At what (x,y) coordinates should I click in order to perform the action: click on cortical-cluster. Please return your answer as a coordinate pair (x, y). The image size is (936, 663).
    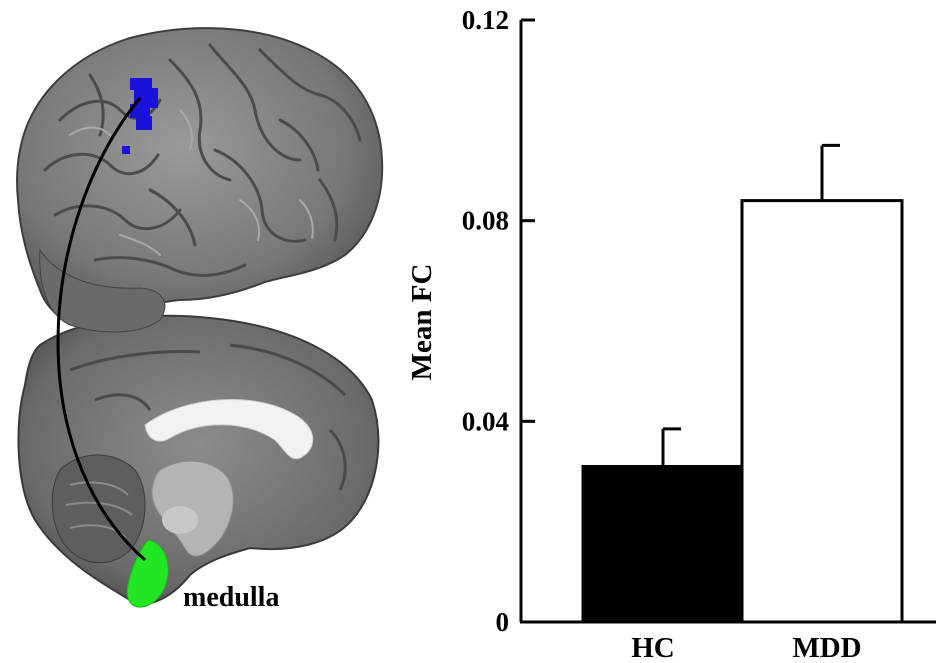
    Looking at the image, I should click on (140, 116).